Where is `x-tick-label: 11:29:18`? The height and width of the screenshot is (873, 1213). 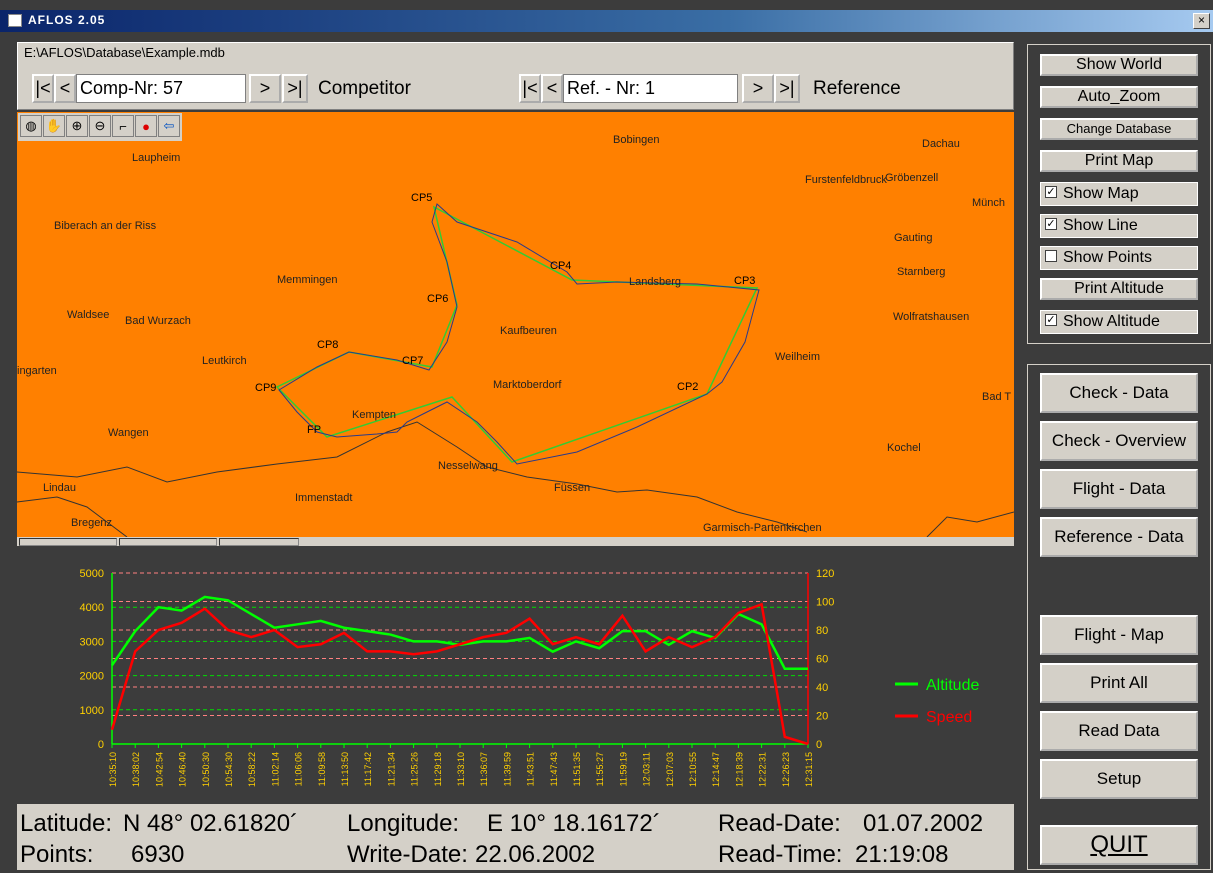 x-tick-label: 11:29:18 is located at coordinates (438, 769).